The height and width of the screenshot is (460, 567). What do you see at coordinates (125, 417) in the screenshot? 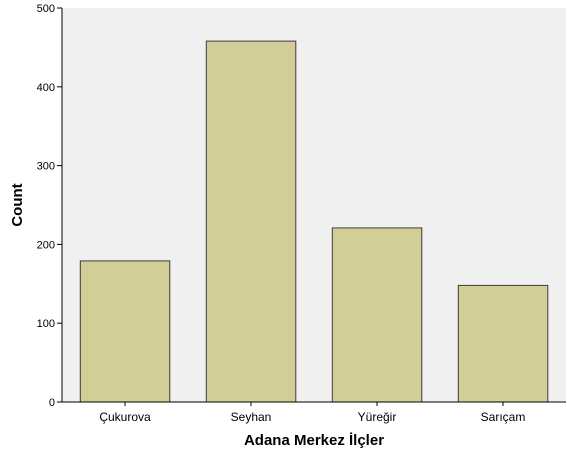
I see `x-tick-label: Çukurova` at bounding box center [125, 417].